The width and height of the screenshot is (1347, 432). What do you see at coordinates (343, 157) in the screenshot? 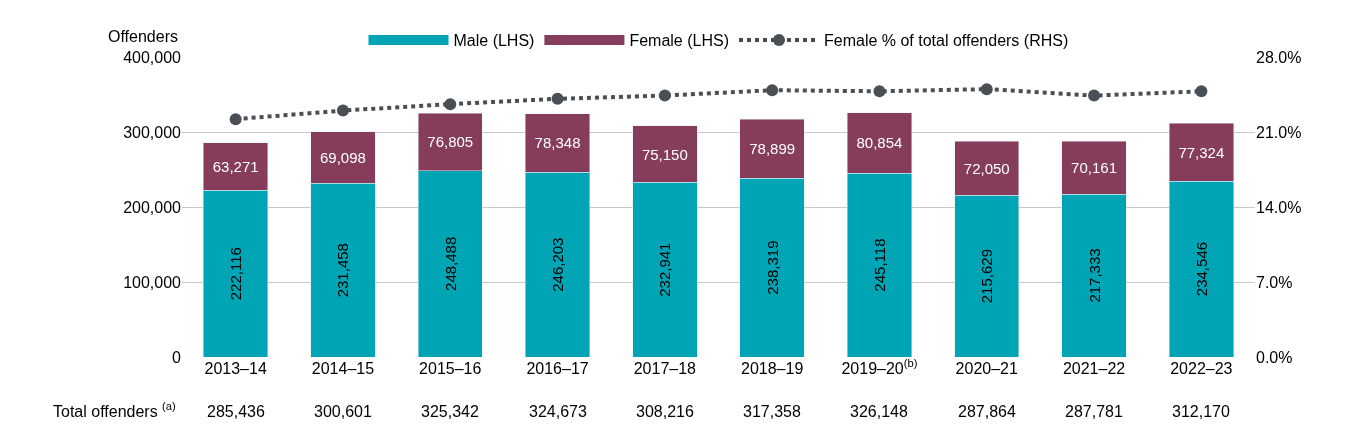
I see `data-label: 69,098` at bounding box center [343, 157].